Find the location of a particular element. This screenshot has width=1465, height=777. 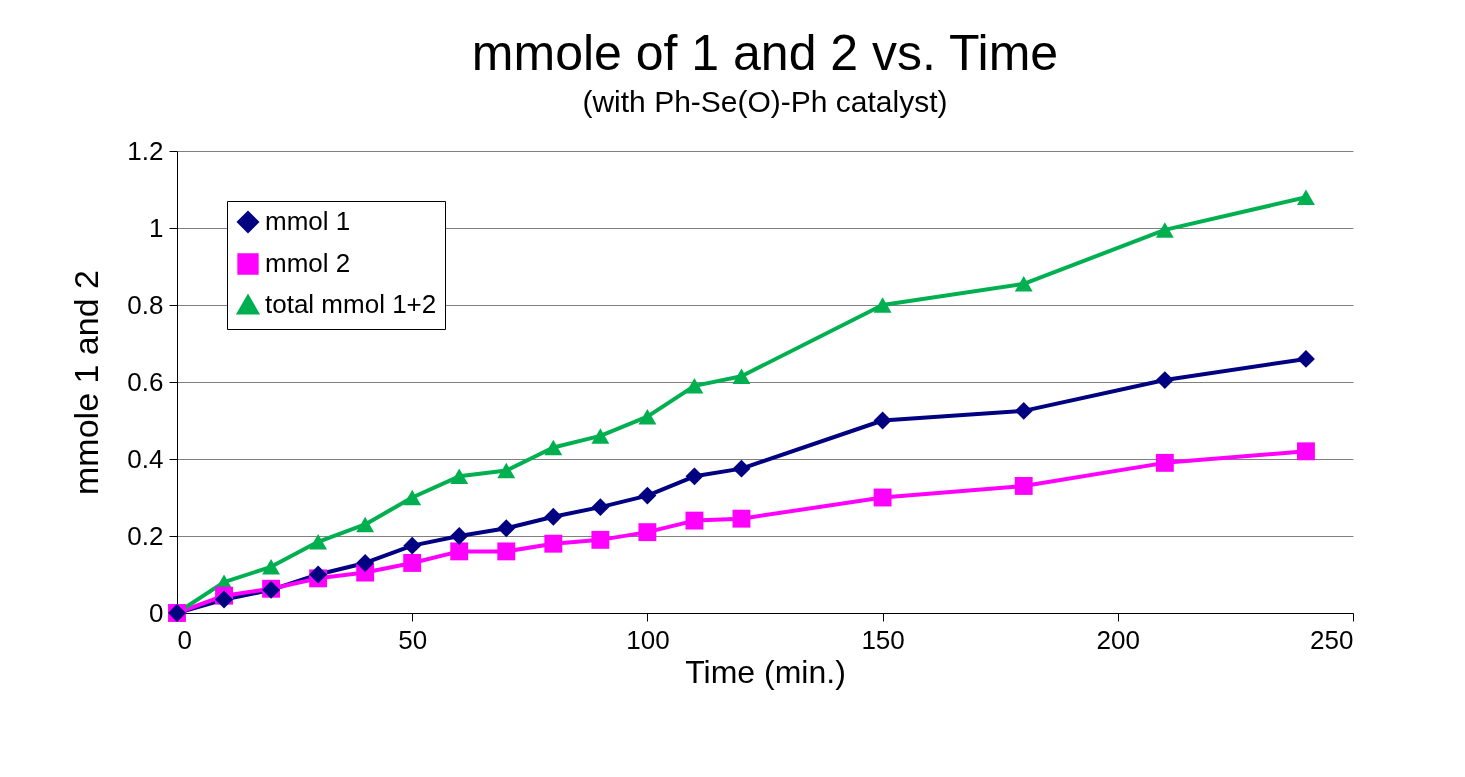

legend-label: total mmol 1+2 is located at coordinates (351, 304).